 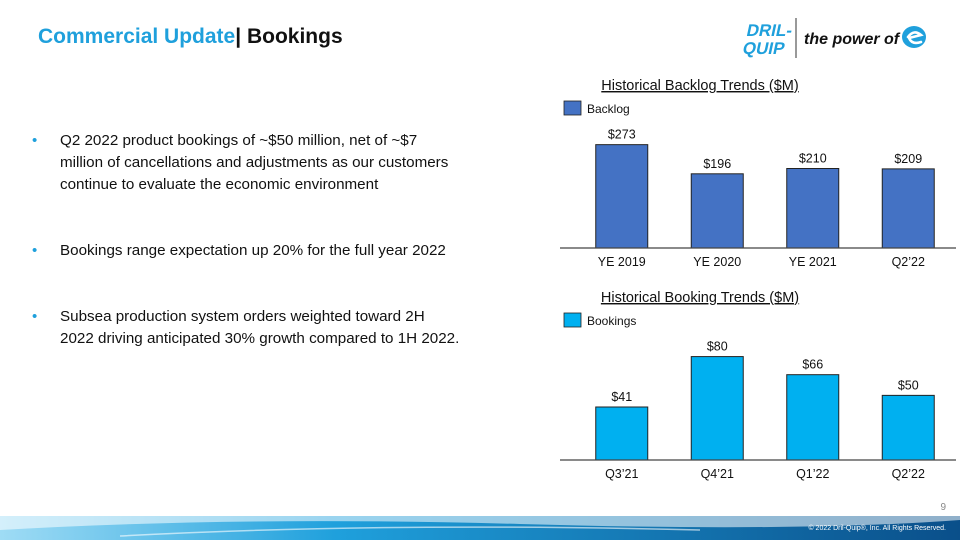 I want to click on data-label: $209, so click(x=908, y=159).